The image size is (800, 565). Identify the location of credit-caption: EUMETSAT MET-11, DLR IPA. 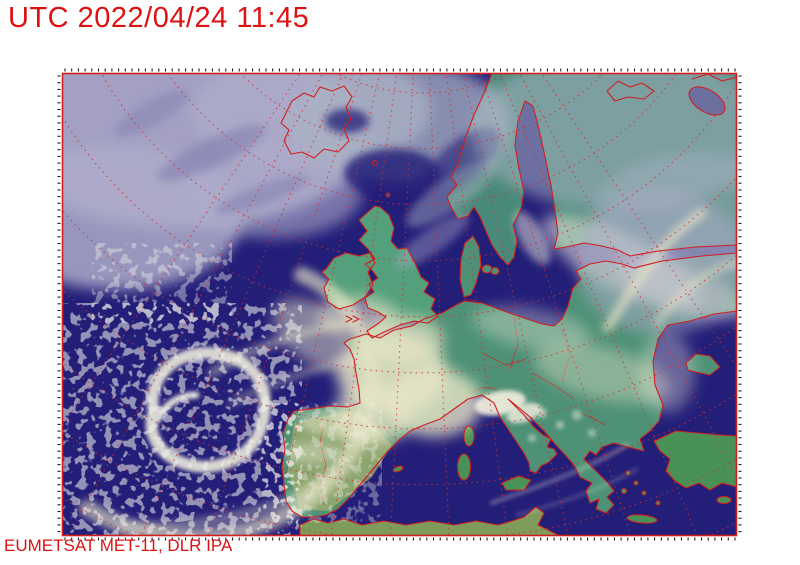
(118, 545).